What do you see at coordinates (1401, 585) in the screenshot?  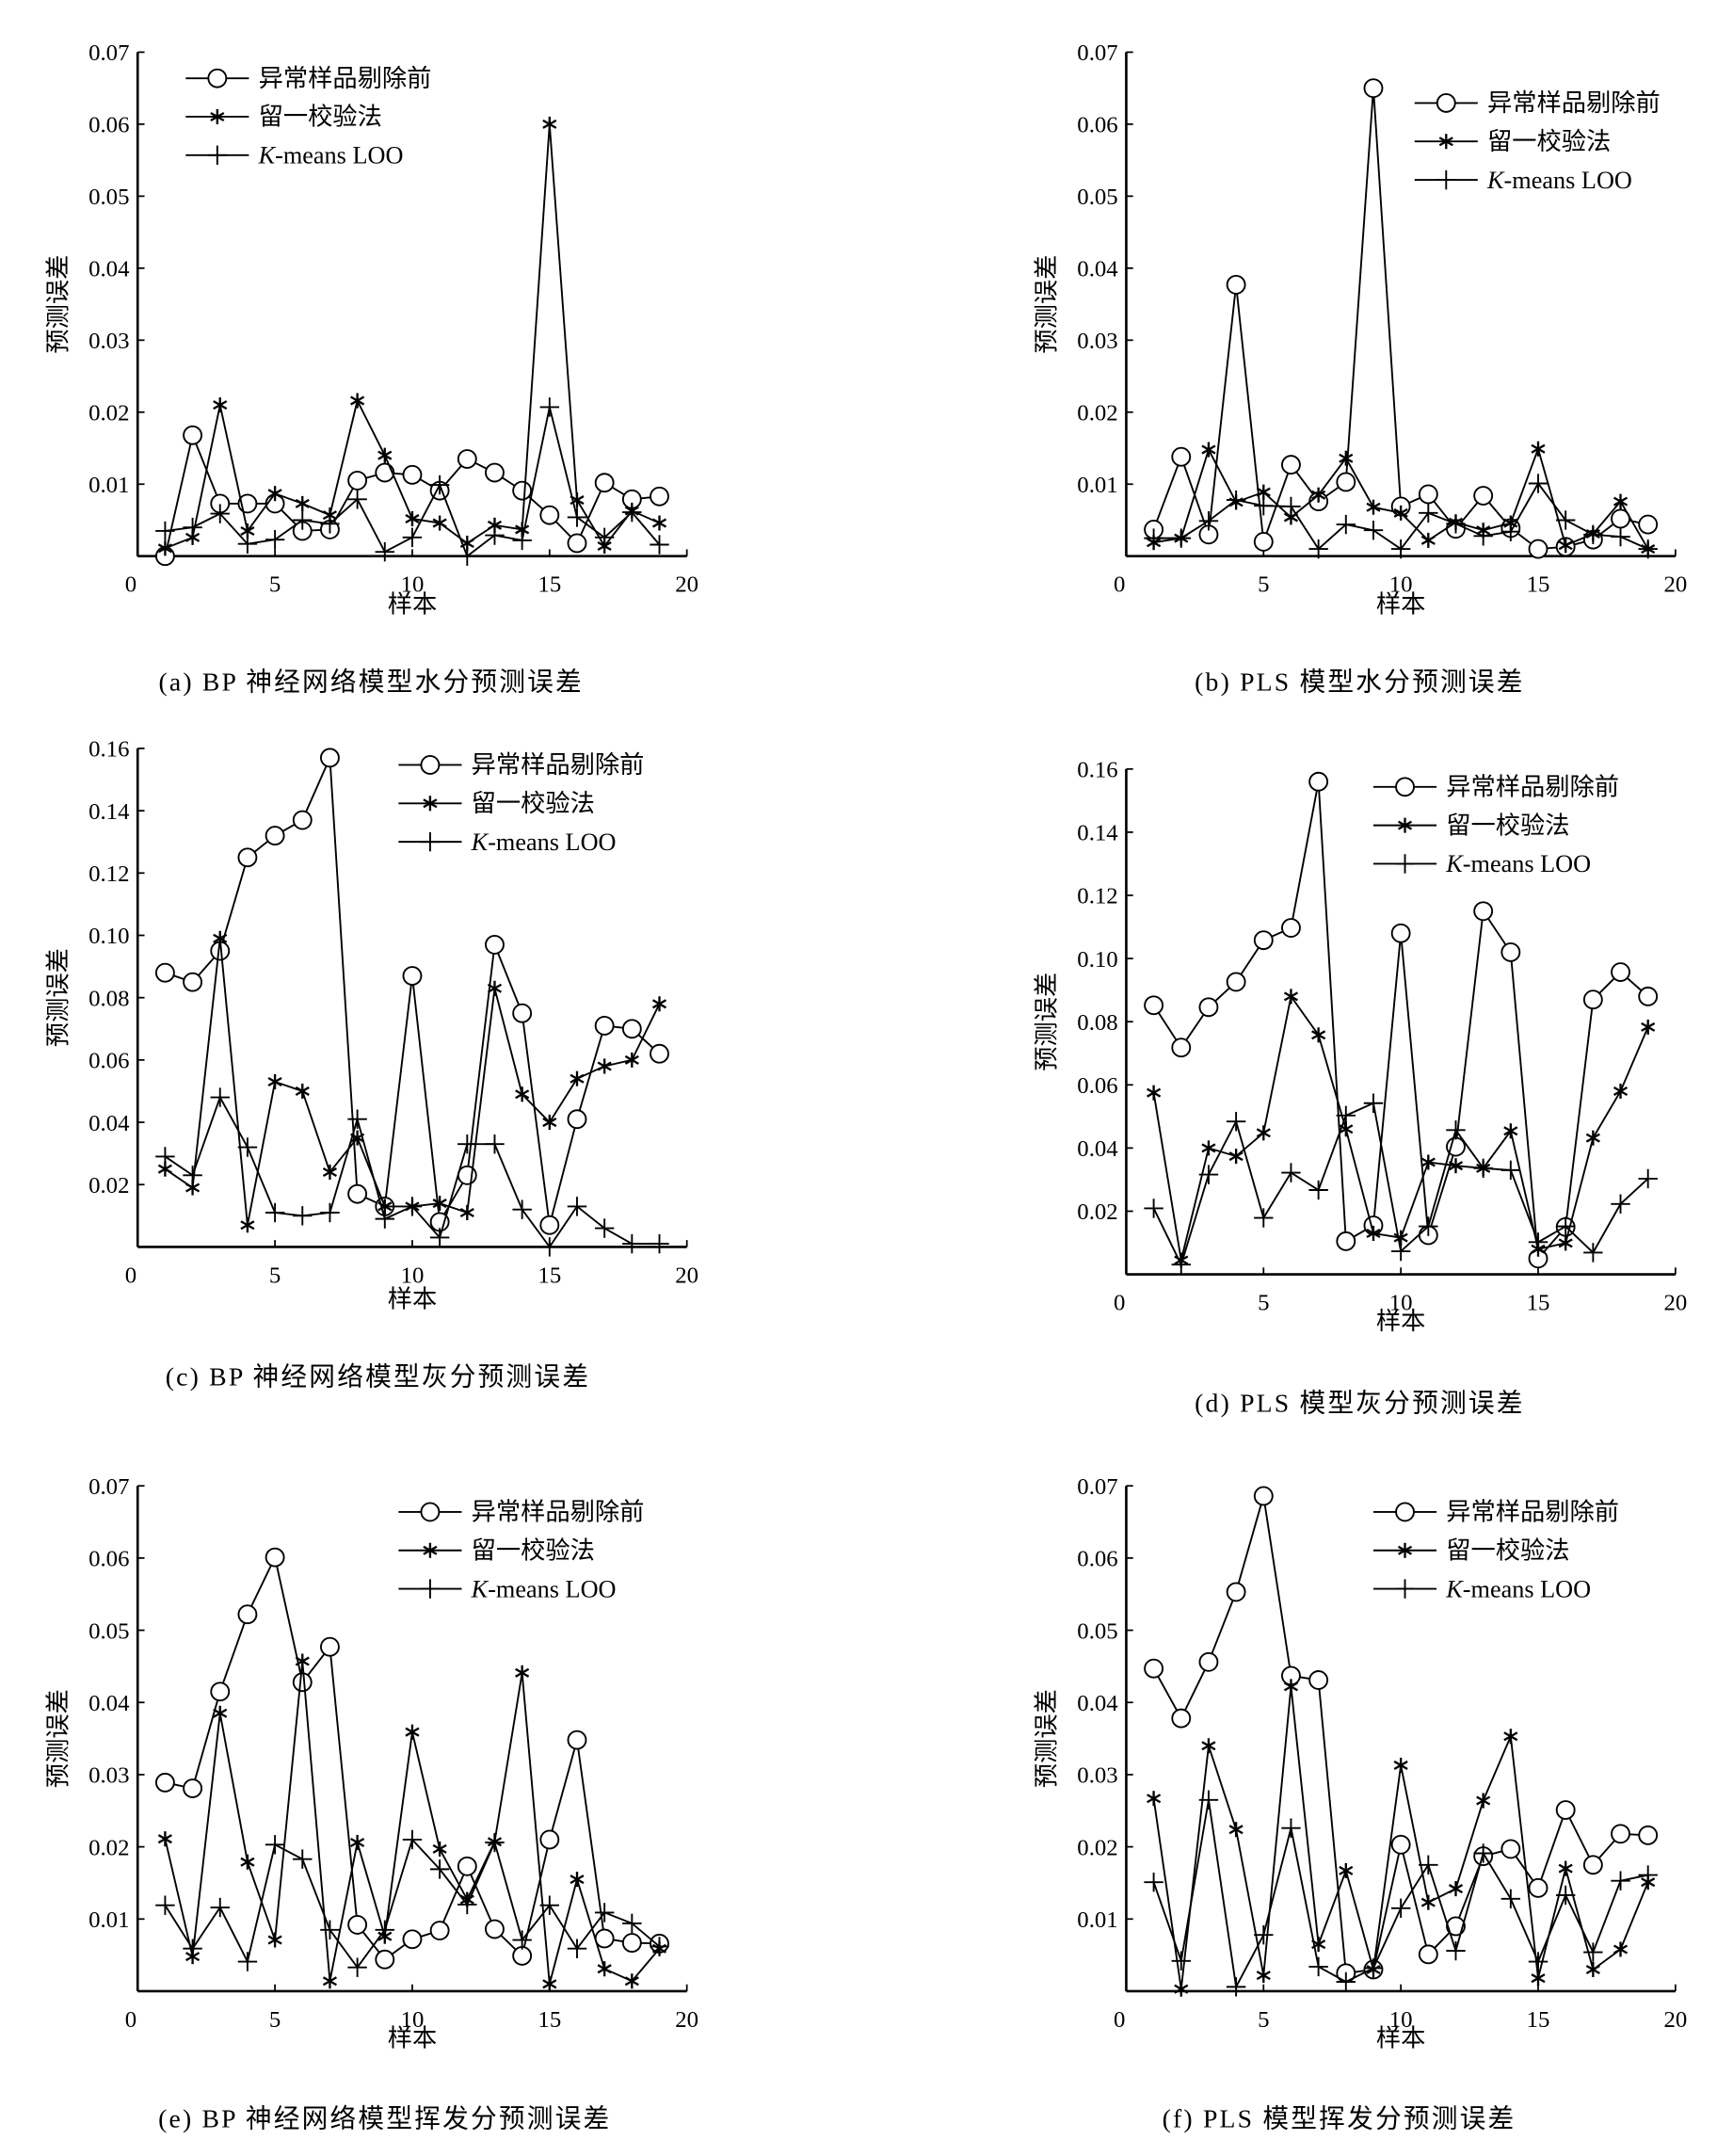 I see `x-tick-label: 10` at bounding box center [1401, 585].